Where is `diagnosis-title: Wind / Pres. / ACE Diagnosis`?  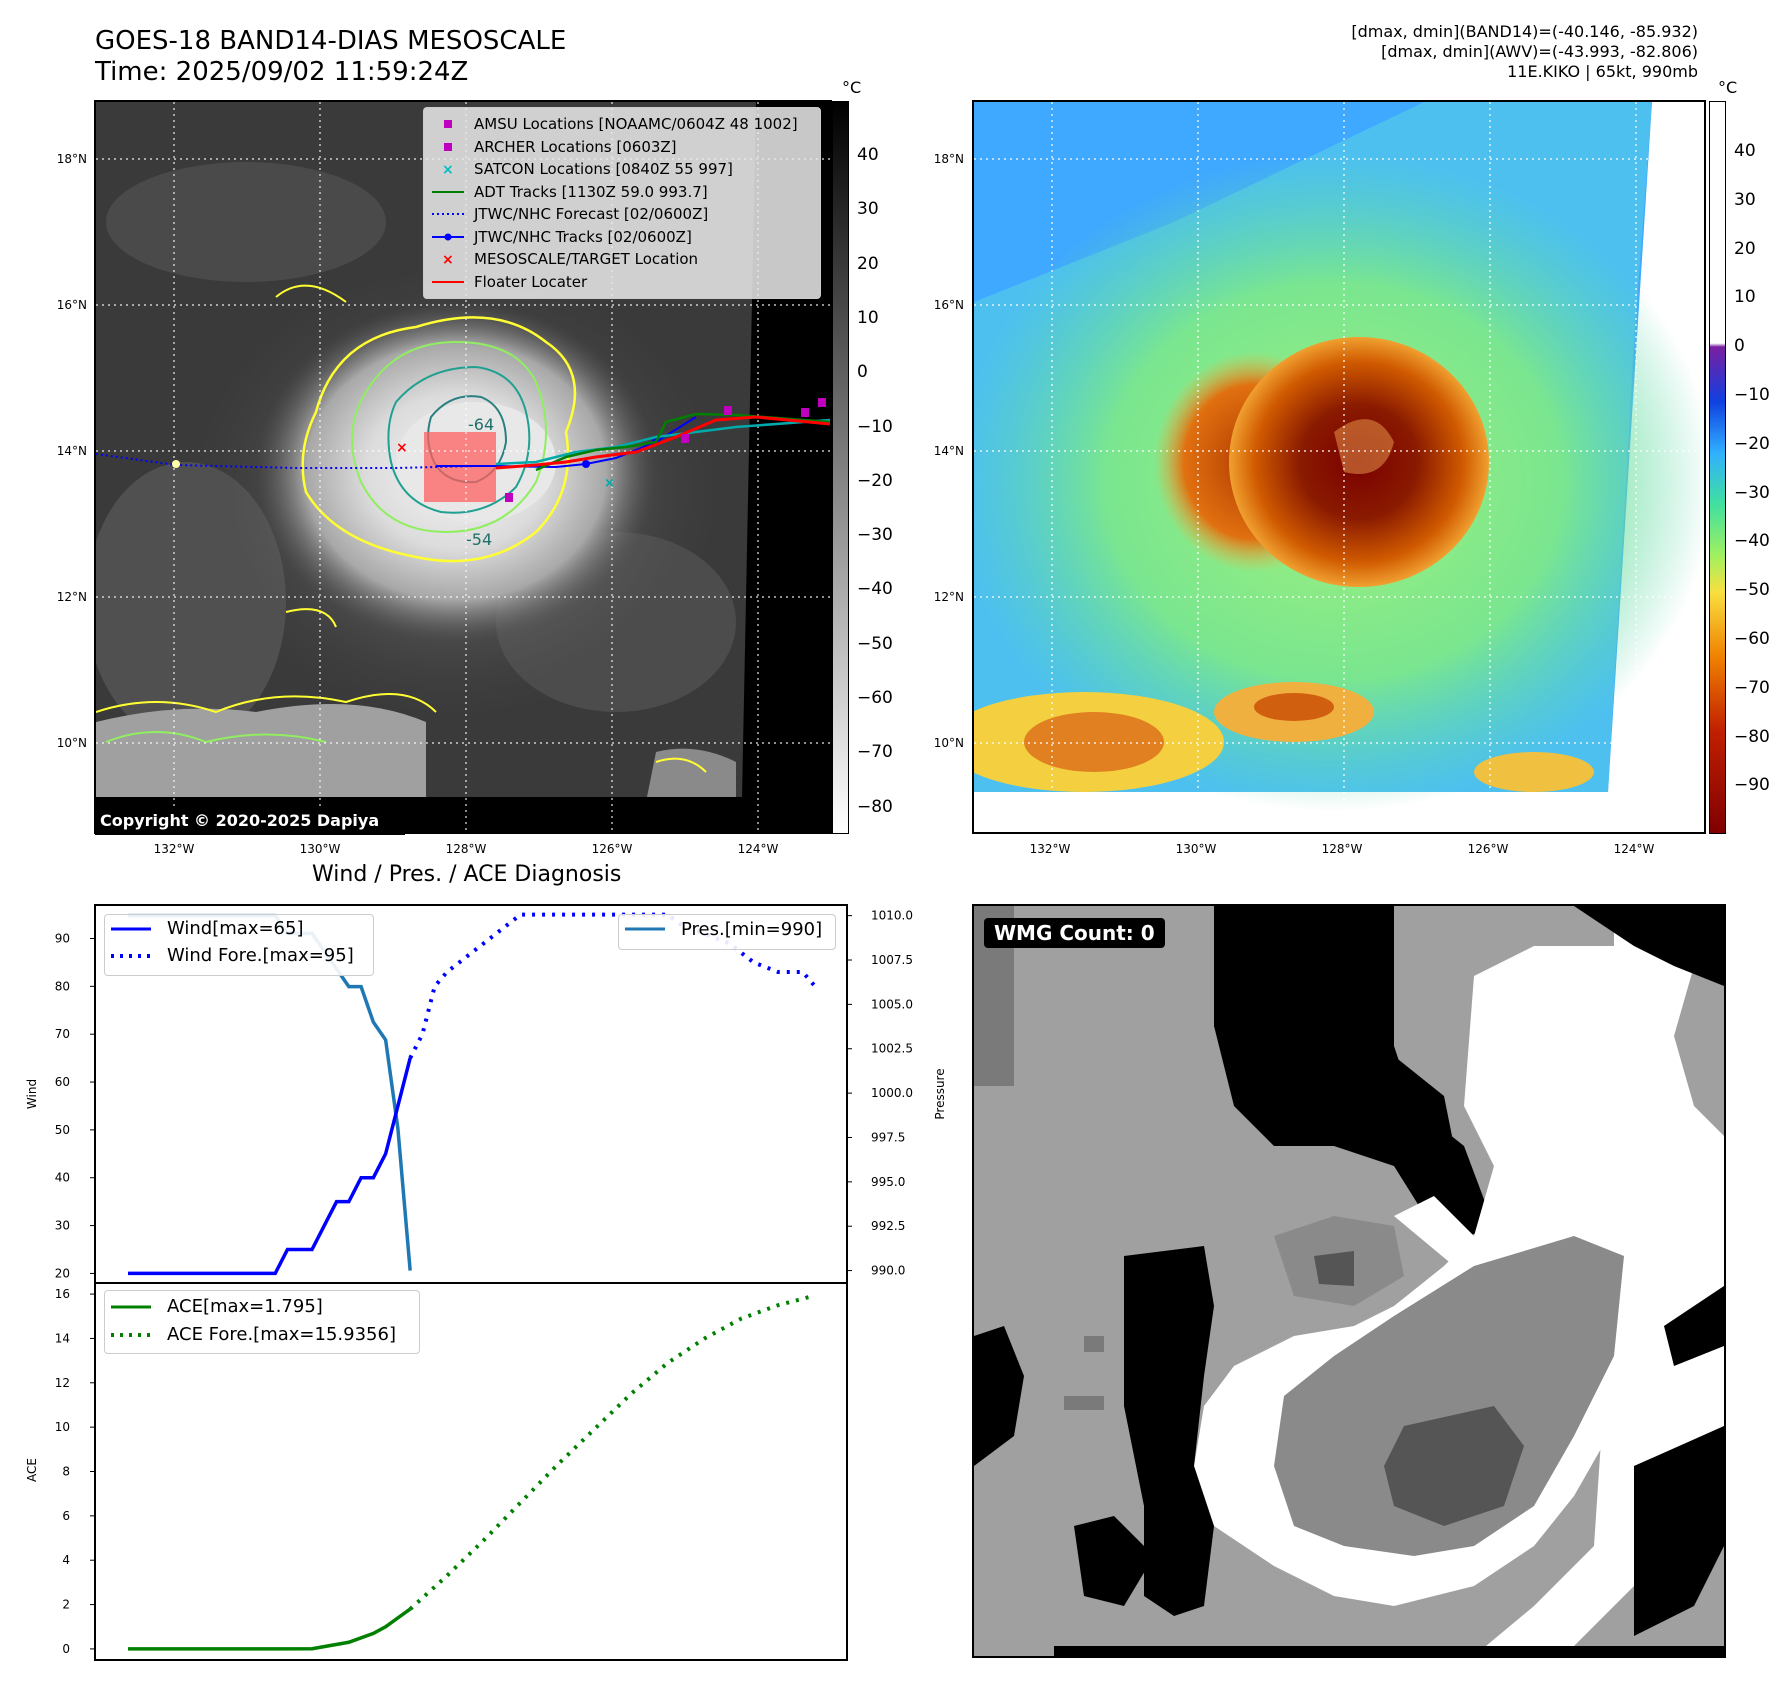 diagnosis-title: Wind / Pres. / ACE Diagnosis is located at coordinates (467, 874).